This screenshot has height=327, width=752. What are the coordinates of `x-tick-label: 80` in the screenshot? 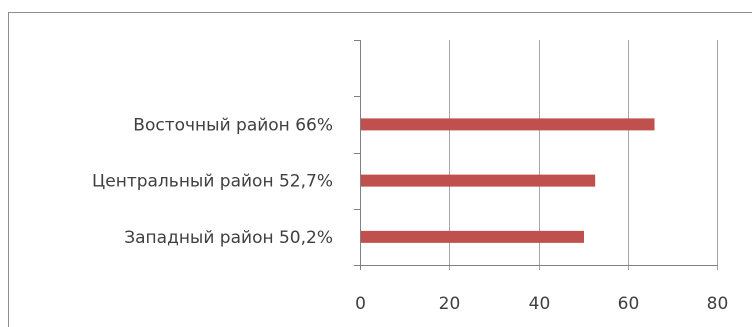 It's located at (718, 304).